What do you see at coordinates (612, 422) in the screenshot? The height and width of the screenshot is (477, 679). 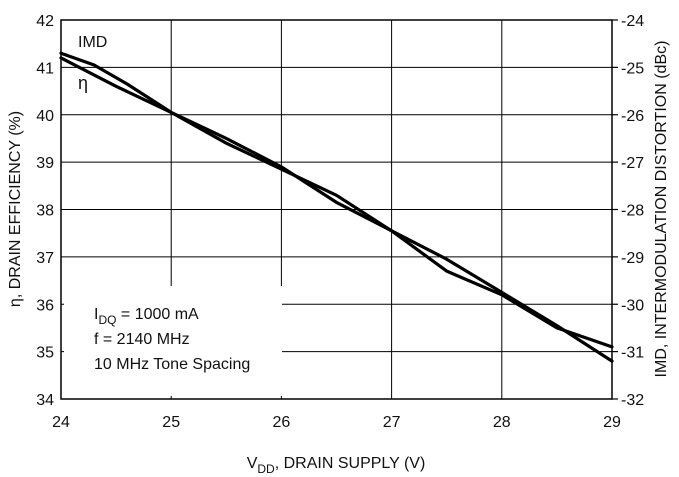 I see `x-tick-label: 29` at bounding box center [612, 422].